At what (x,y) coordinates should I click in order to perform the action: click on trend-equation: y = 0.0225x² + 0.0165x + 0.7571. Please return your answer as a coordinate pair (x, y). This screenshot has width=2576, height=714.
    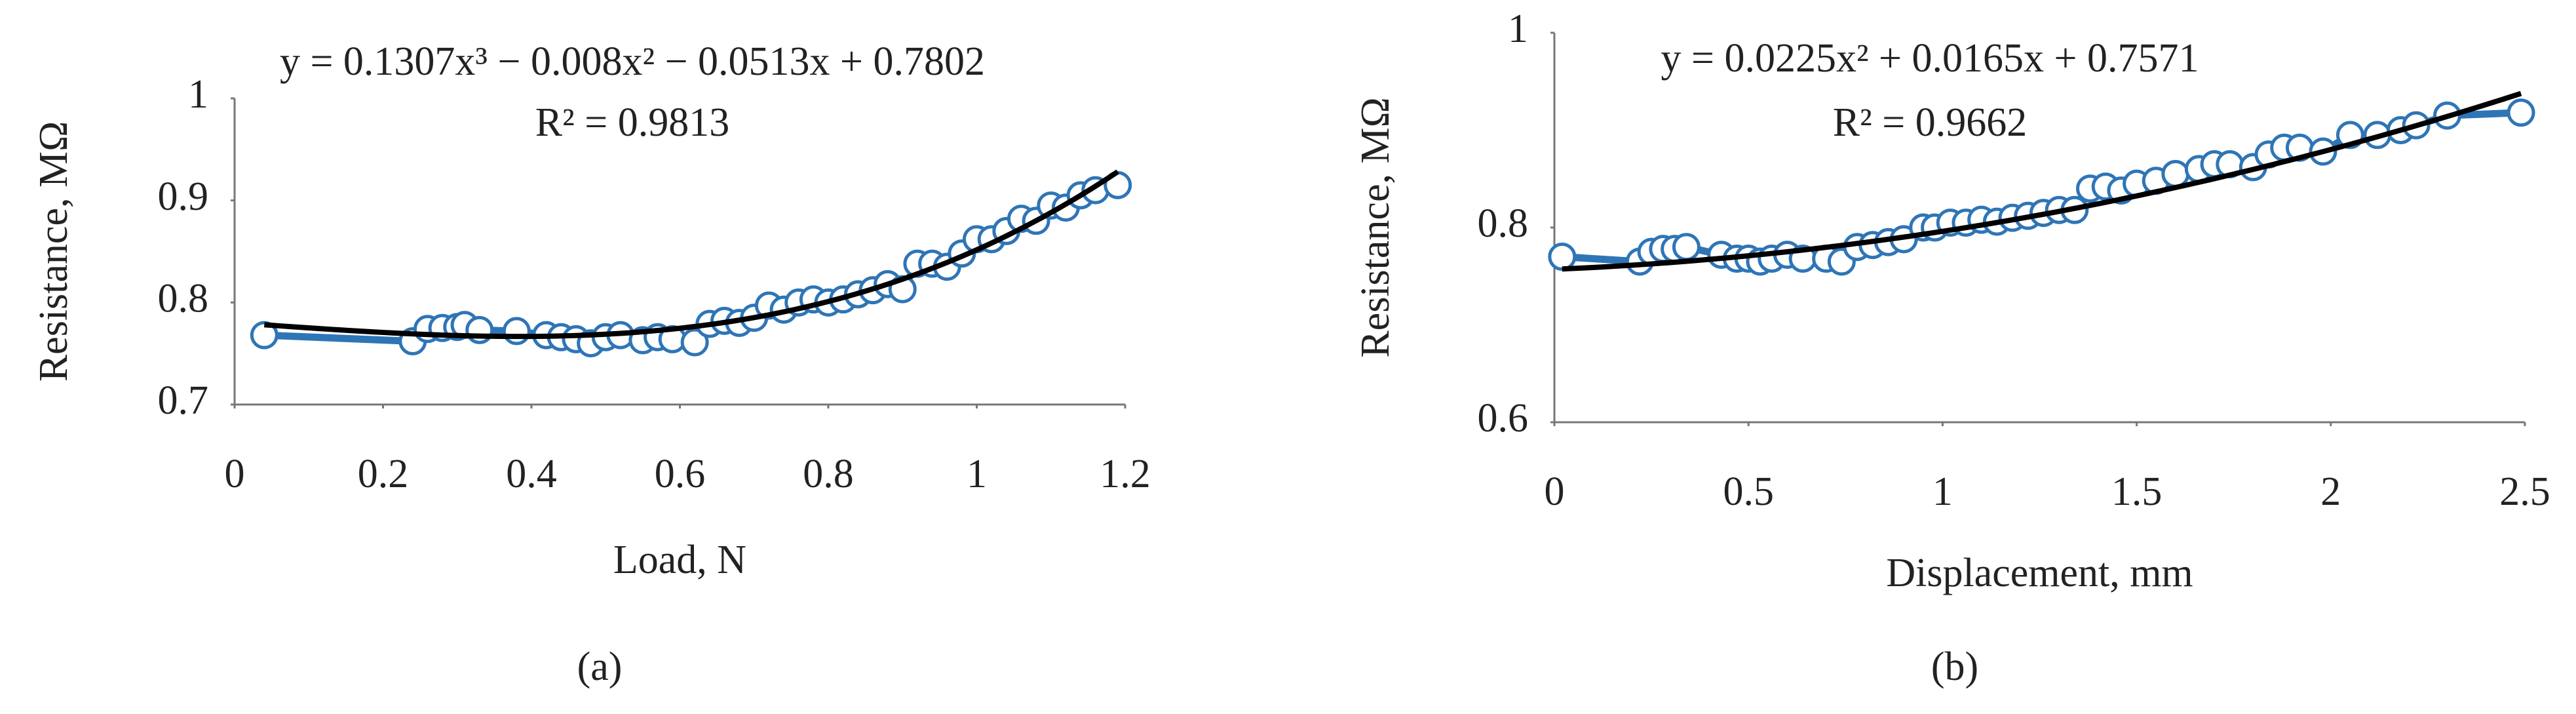
    Looking at the image, I should click on (1930, 58).